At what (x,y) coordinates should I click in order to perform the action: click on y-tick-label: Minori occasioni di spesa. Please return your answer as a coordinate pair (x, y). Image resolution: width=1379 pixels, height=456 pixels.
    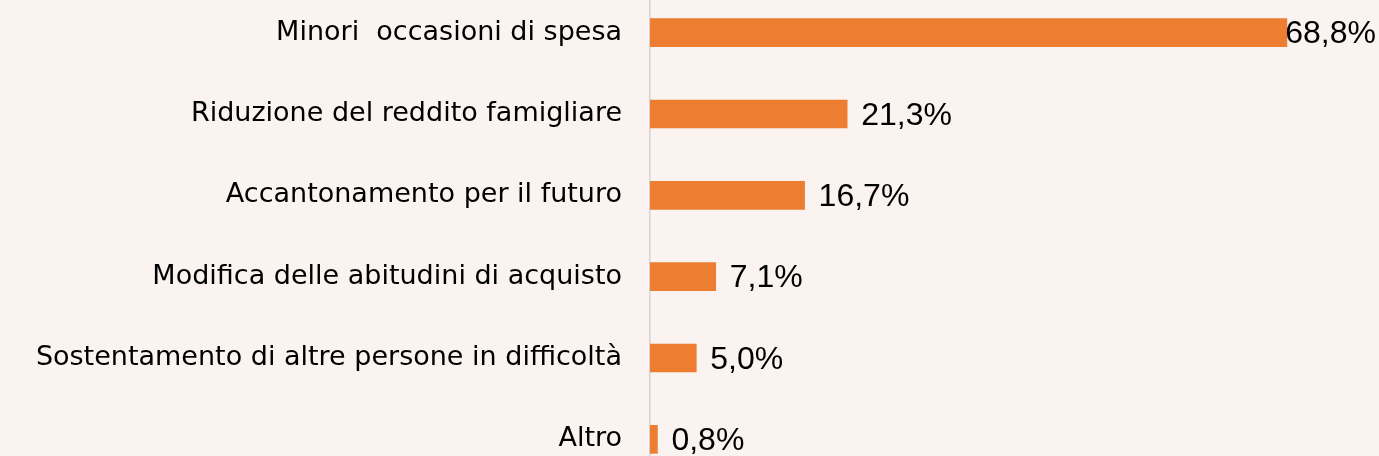
    Looking at the image, I should click on (449, 30).